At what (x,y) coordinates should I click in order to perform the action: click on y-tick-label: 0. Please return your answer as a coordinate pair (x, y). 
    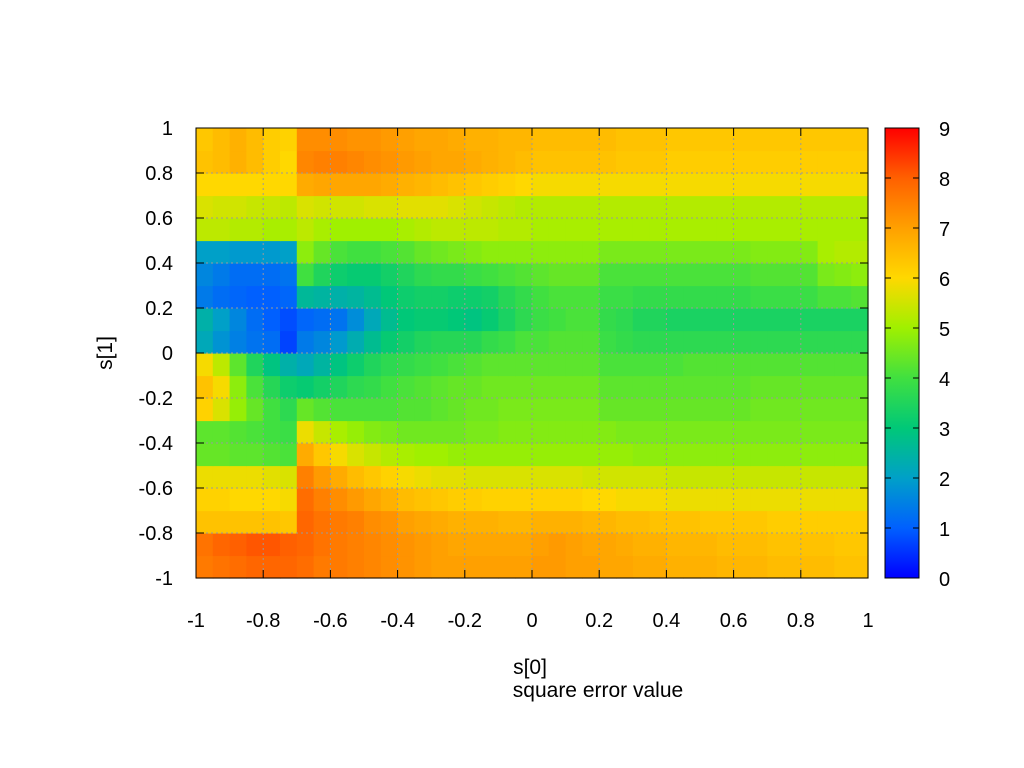
    Looking at the image, I should click on (167, 354).